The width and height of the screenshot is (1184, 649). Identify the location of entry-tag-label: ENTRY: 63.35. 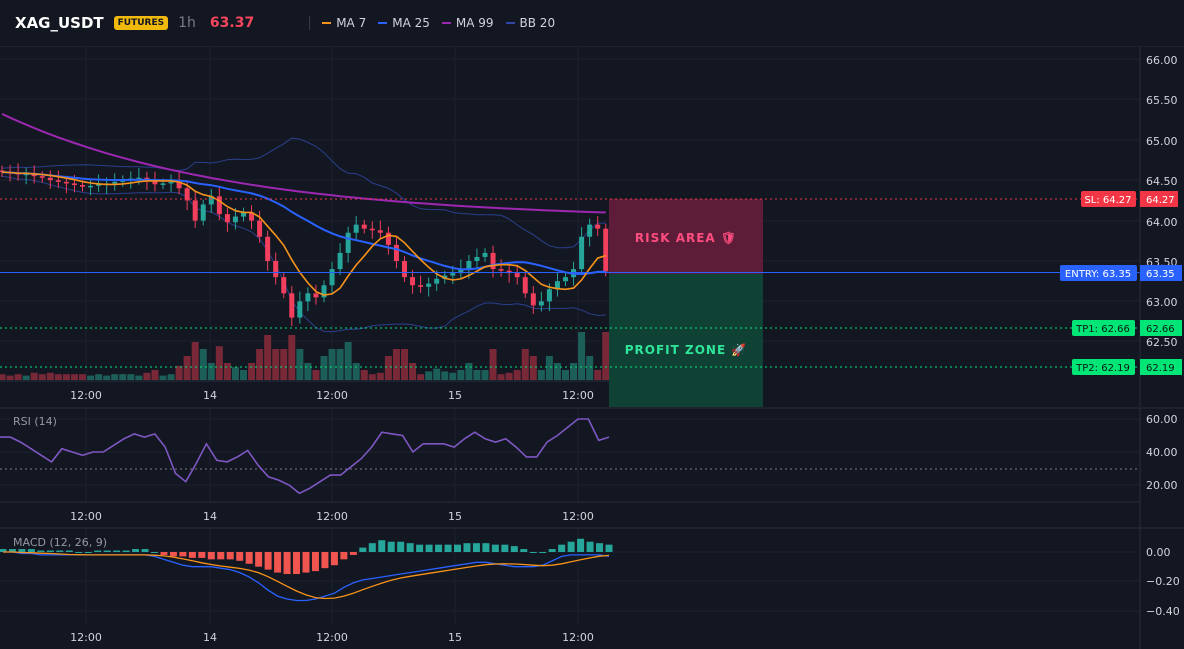
(1098, 274).